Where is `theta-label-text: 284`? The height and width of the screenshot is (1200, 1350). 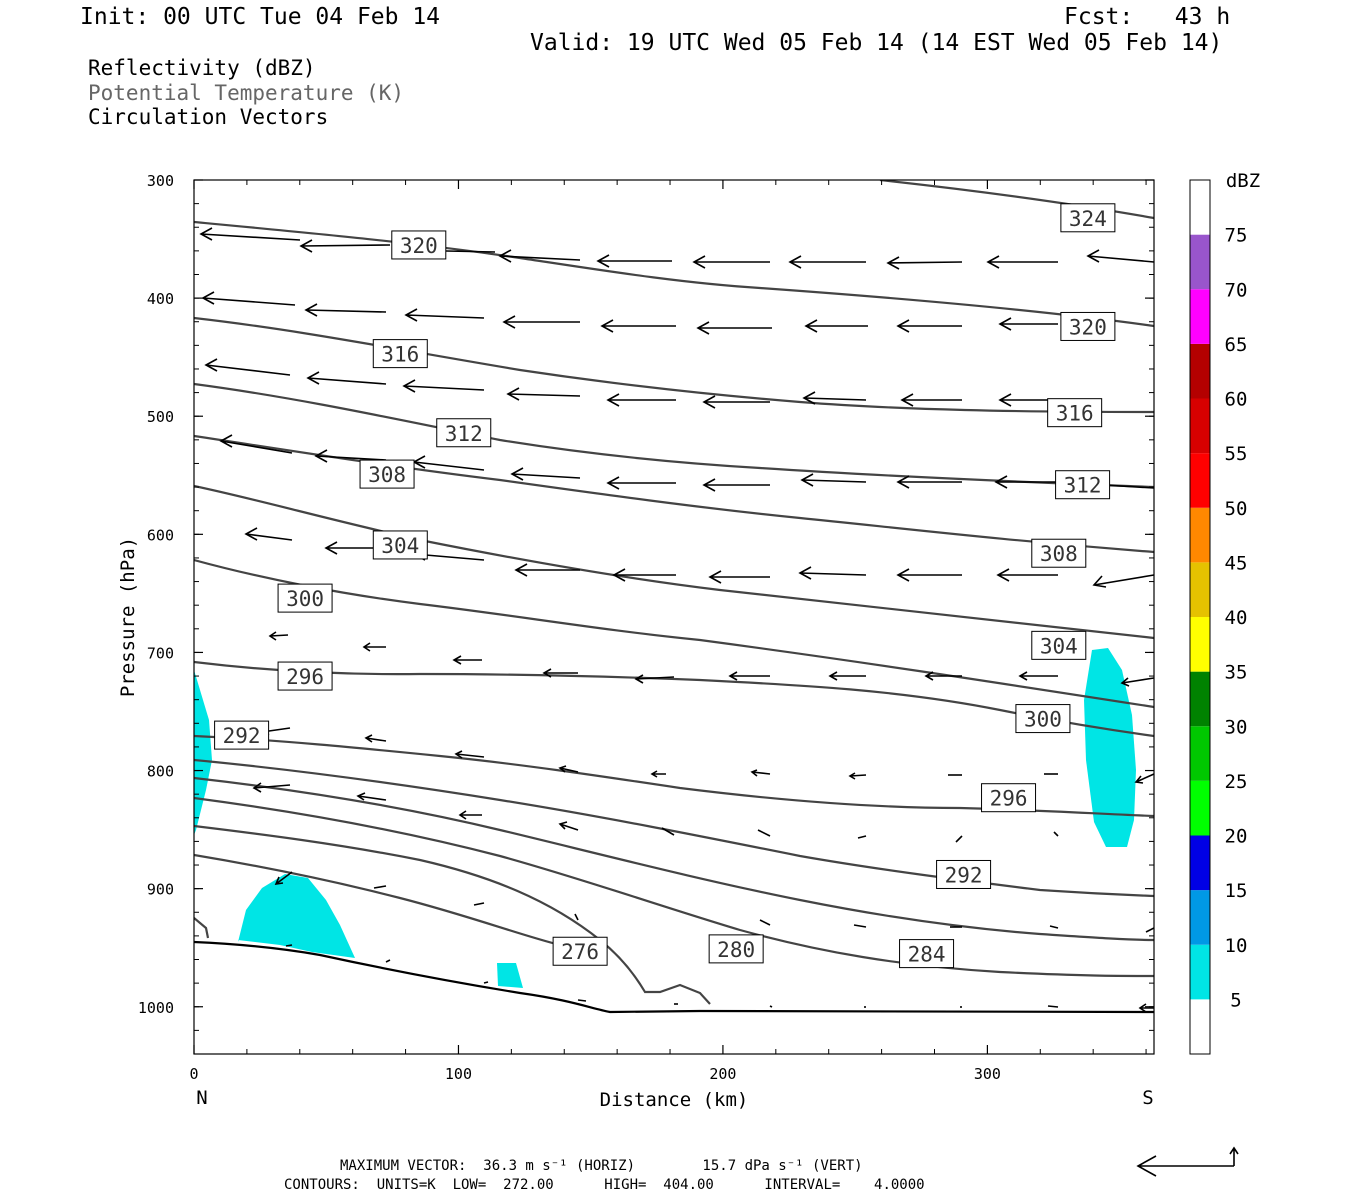
theta-label-text: 284 is located at coordinates (927, 955).